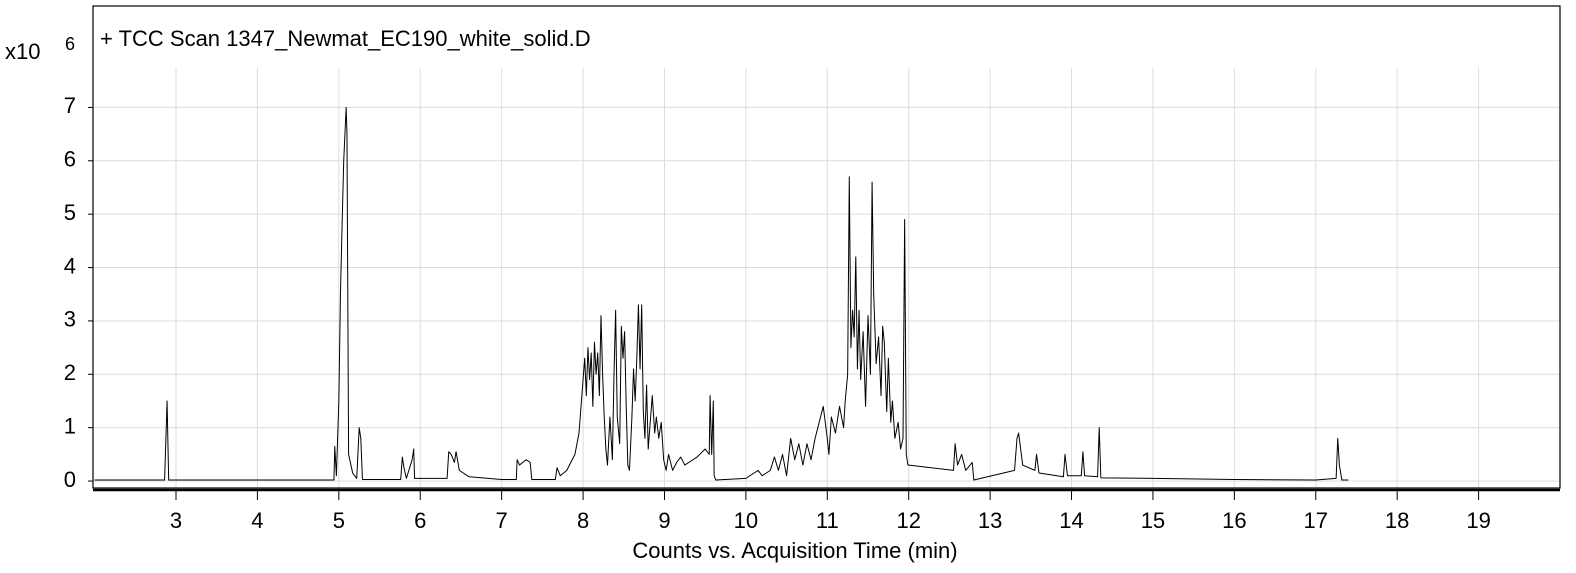  I want to click on x-tick-label: 18, so click(1397, 520).